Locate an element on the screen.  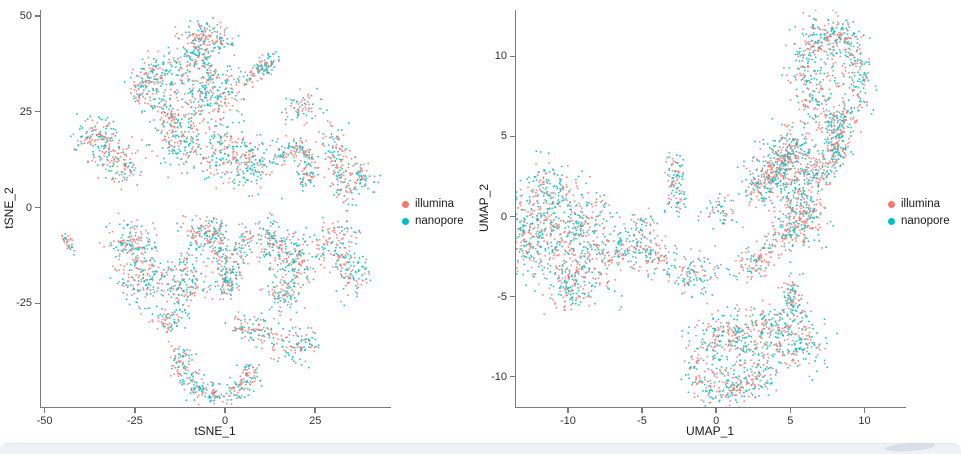
bottom-window-edge is located at coordinates (480, 448).